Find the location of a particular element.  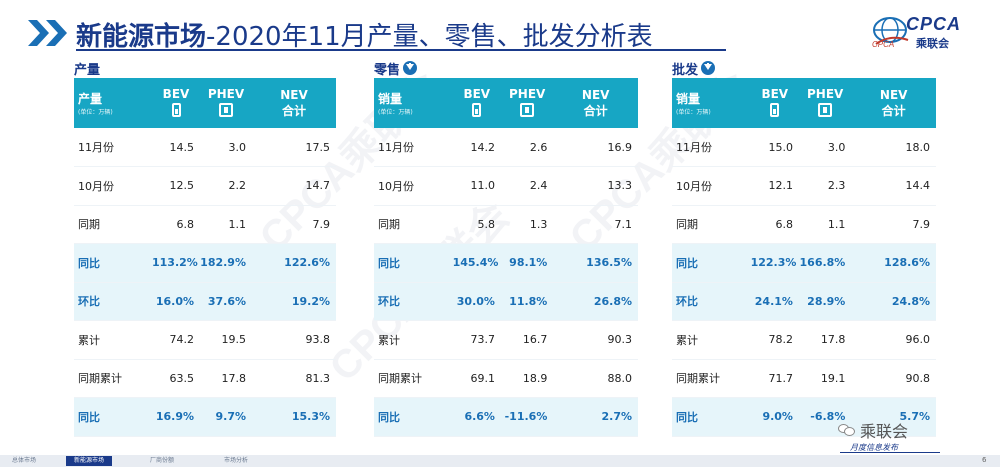

table-row: 环比 30.0% 11.8% 26.8% is located at coordinates (506, 301).